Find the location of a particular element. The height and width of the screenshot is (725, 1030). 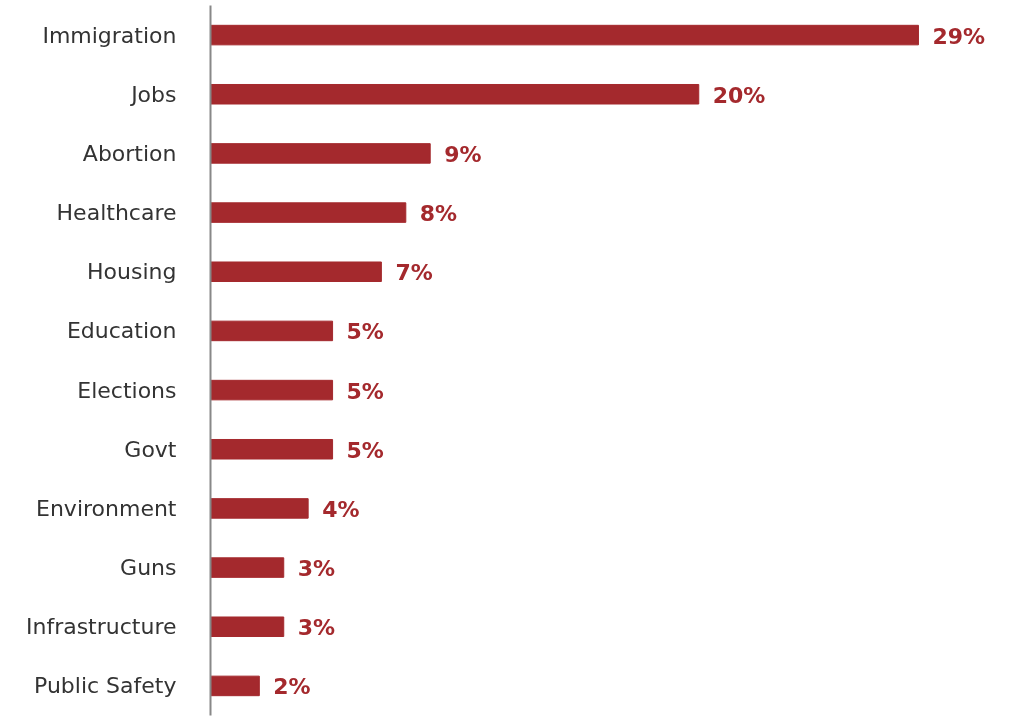

y-tick-label: Infrastructure is located at coordinates (101, 627).